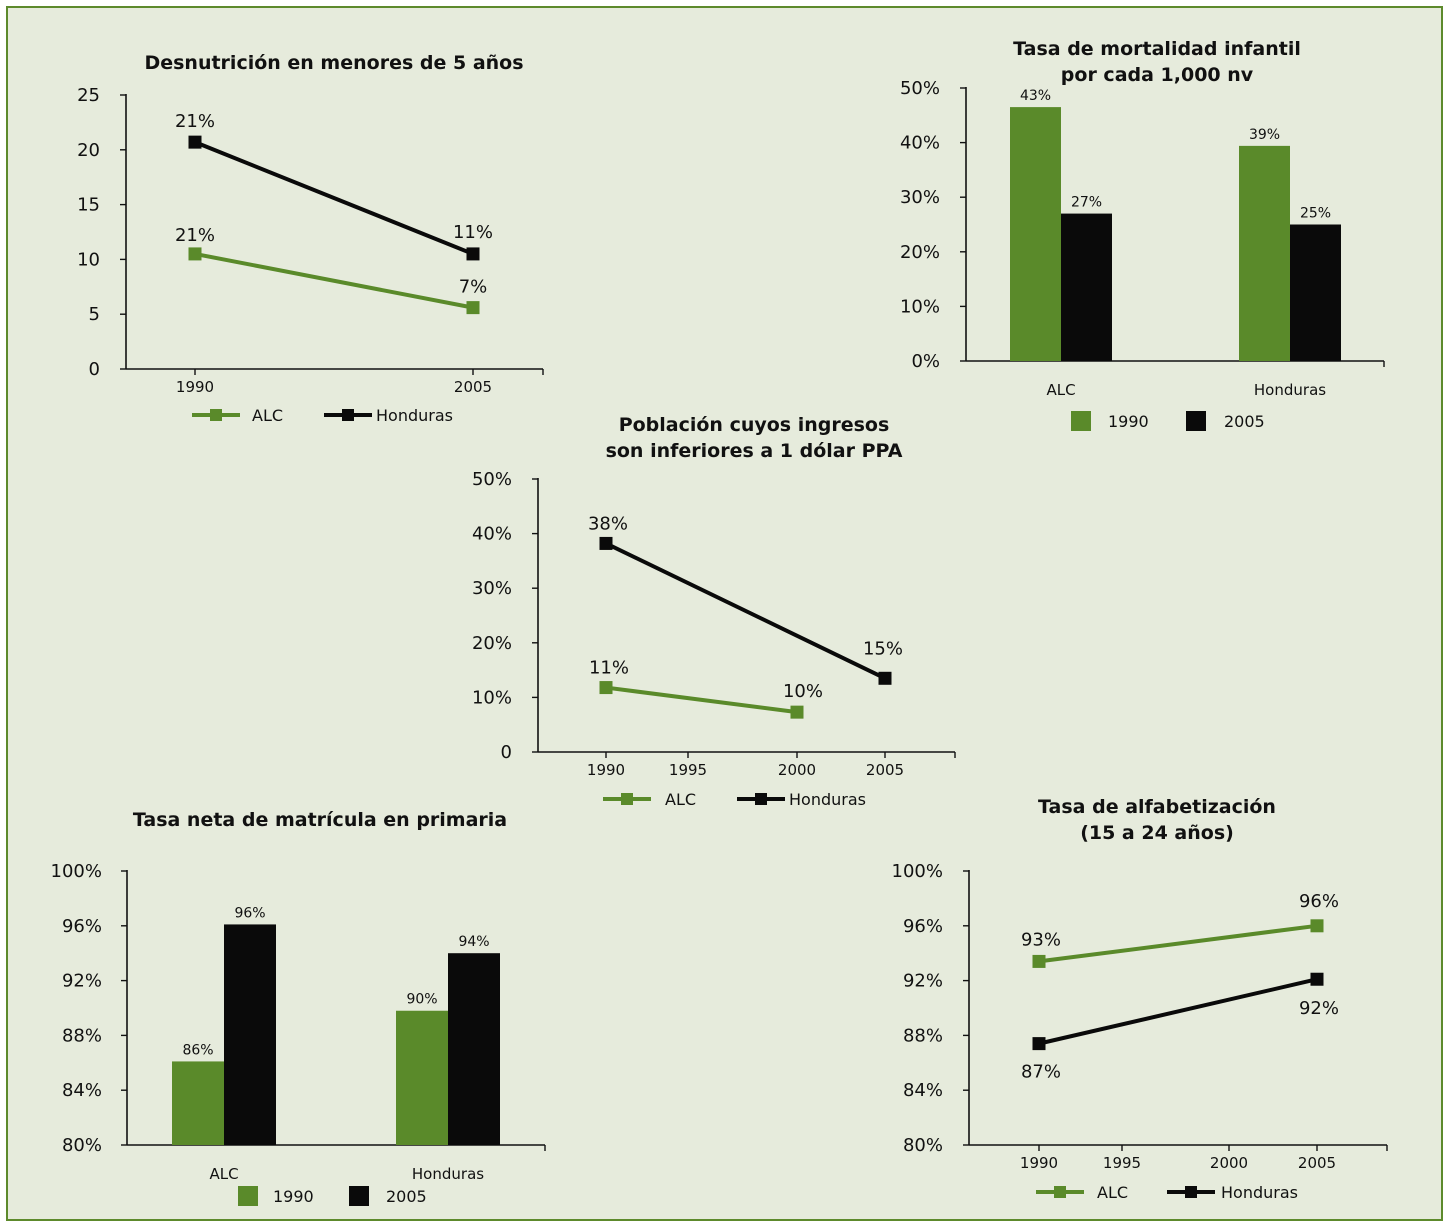 This screenshot has width=1451, height=1224. What do you see at coordinates (1122, 1163) in the screenshot?
I see `chart-alfabetizacion-x-tick-label: 1995` at bounding box center [1122, 1163].